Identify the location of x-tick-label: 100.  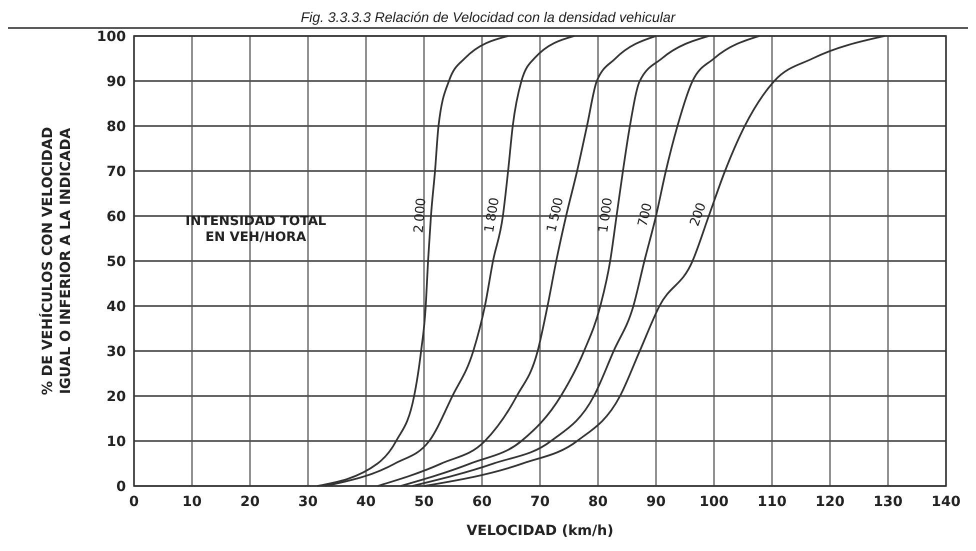
(714, 502).